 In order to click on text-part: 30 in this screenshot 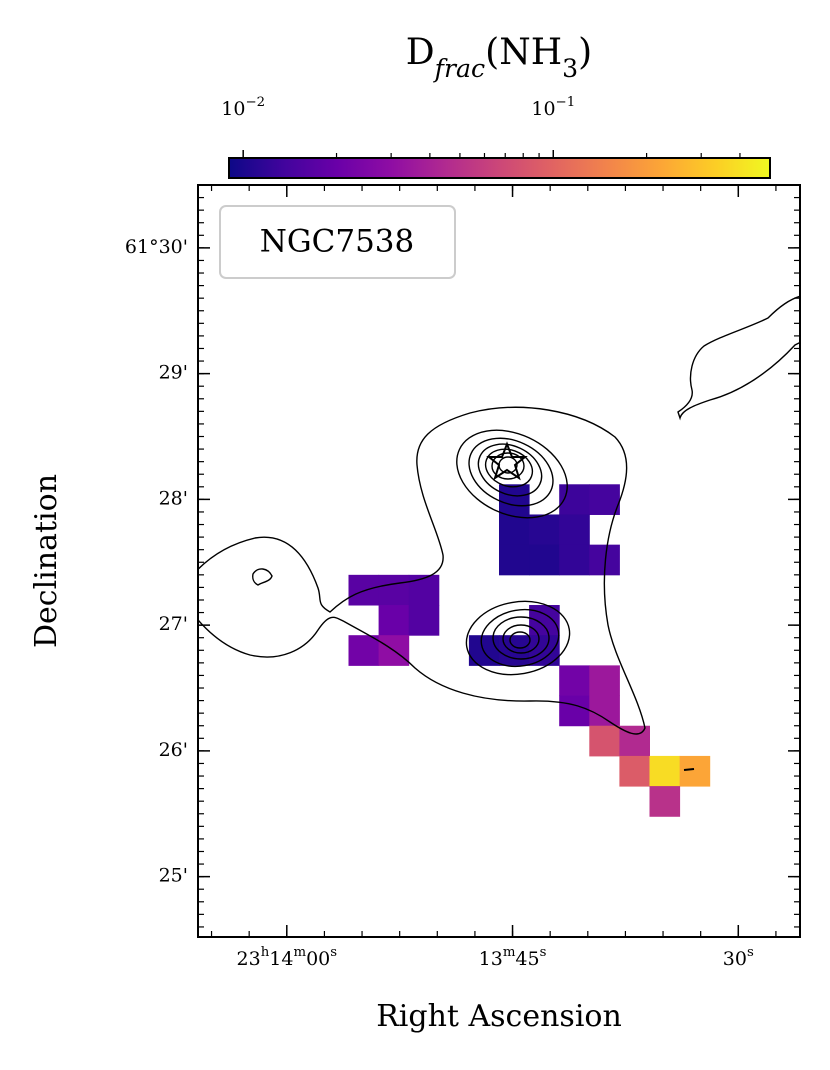, I will do `click(735, 959)`.